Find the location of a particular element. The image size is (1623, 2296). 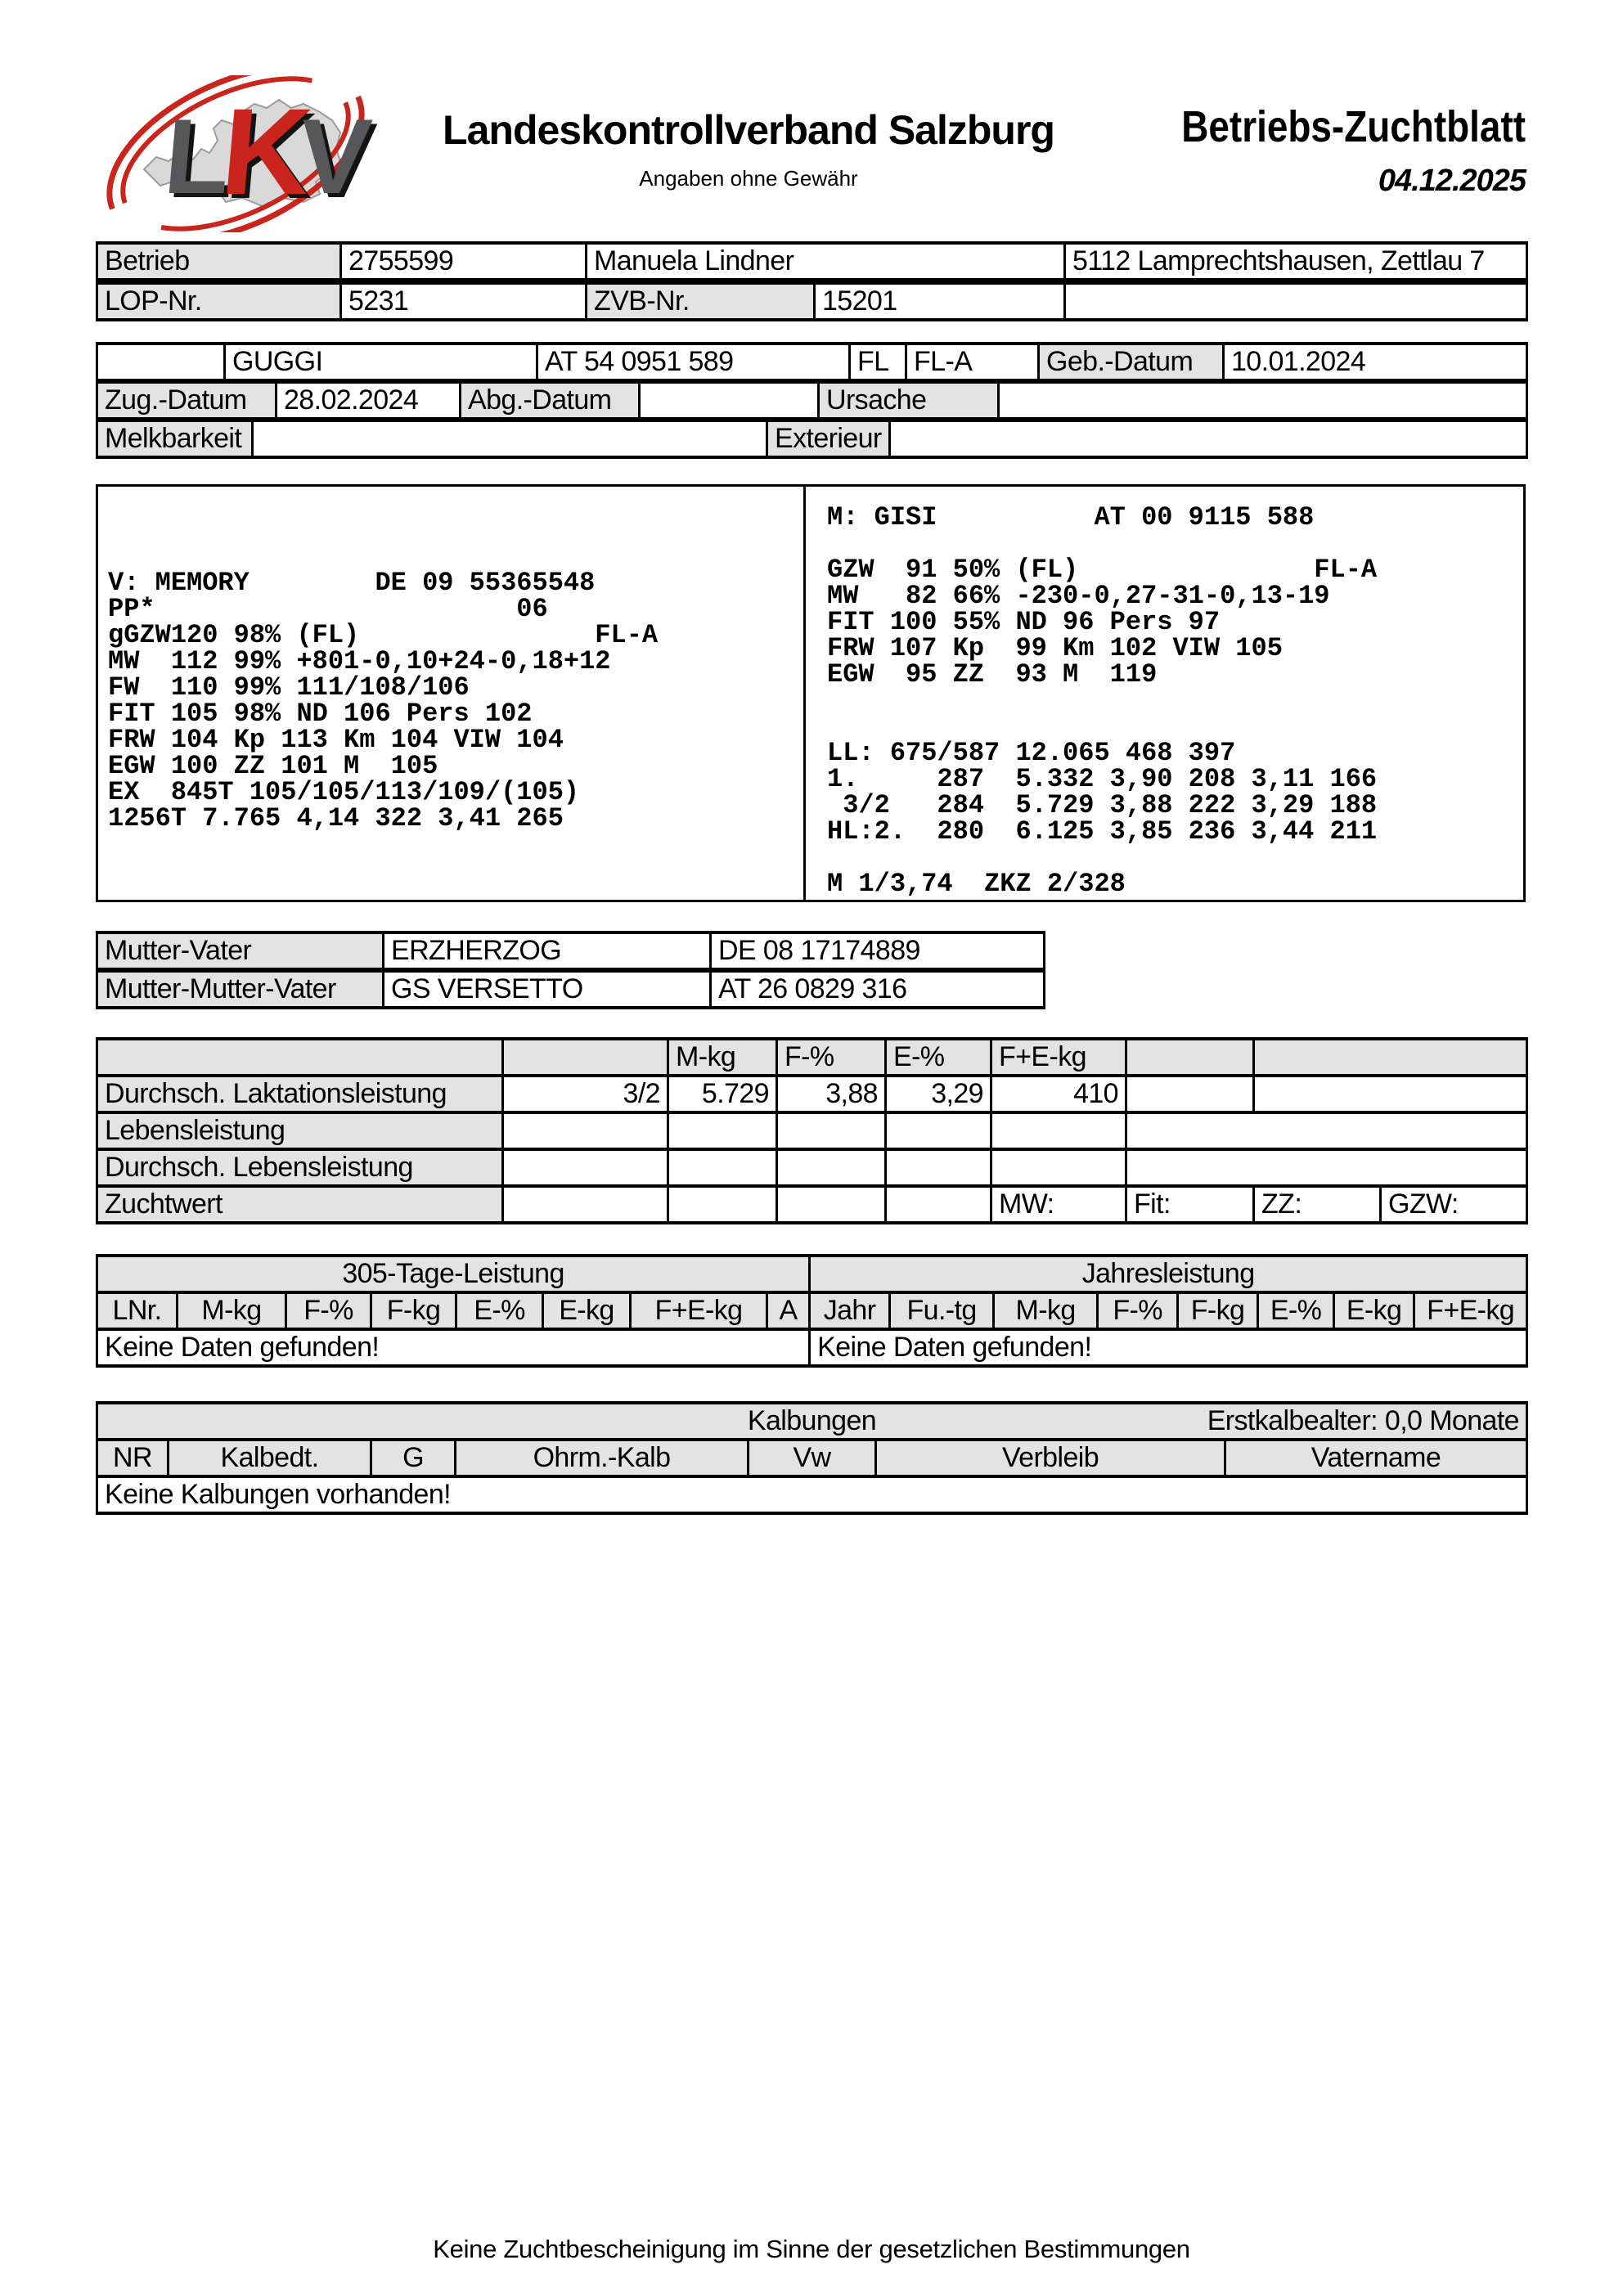

jahr-col-mkg: M-kg is located at coordinates (1045, 1311).